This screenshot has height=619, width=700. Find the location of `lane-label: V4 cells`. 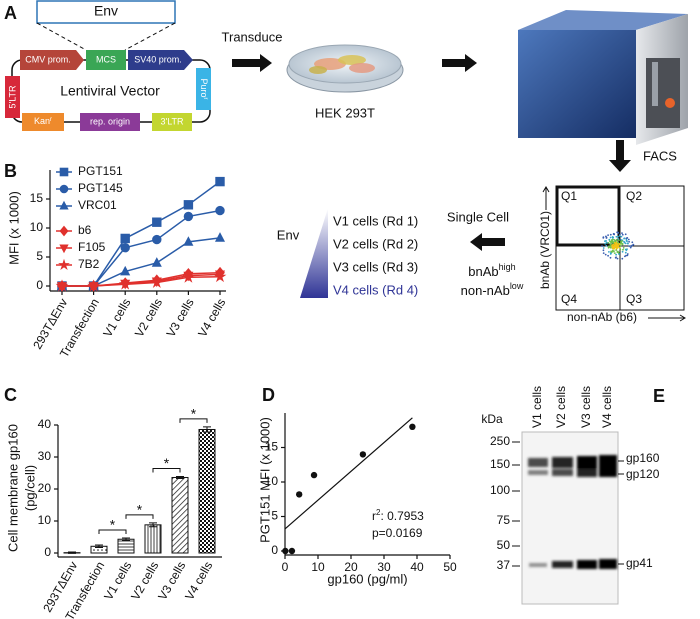

lane-label: V4 cells is located at coordinates (607, 407).